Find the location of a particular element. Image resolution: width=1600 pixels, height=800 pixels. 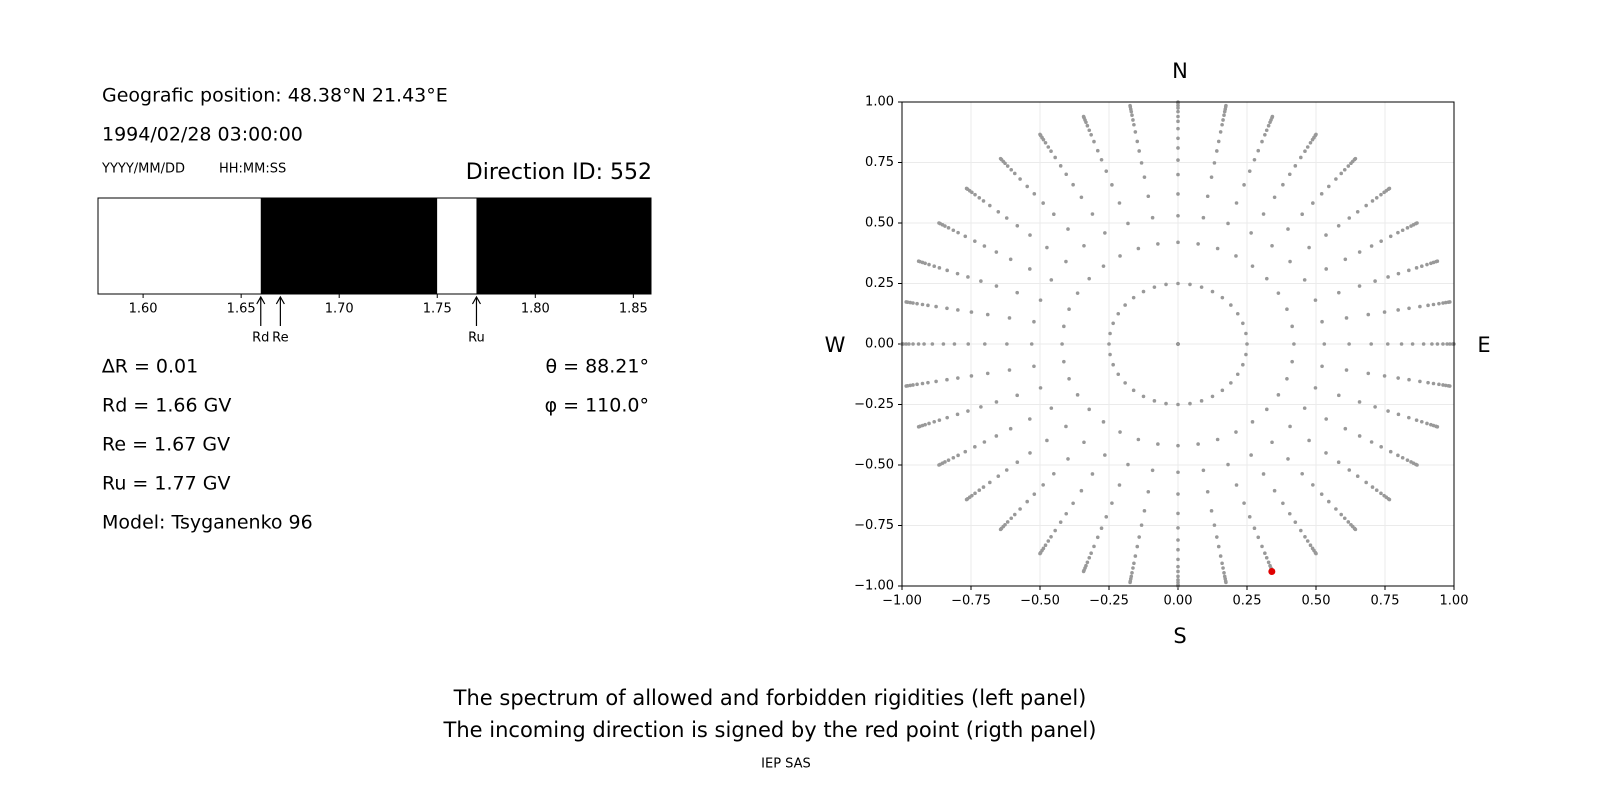

position: Geografic position: 48.38°N 21.43°E is located at coordinates (275, 96).